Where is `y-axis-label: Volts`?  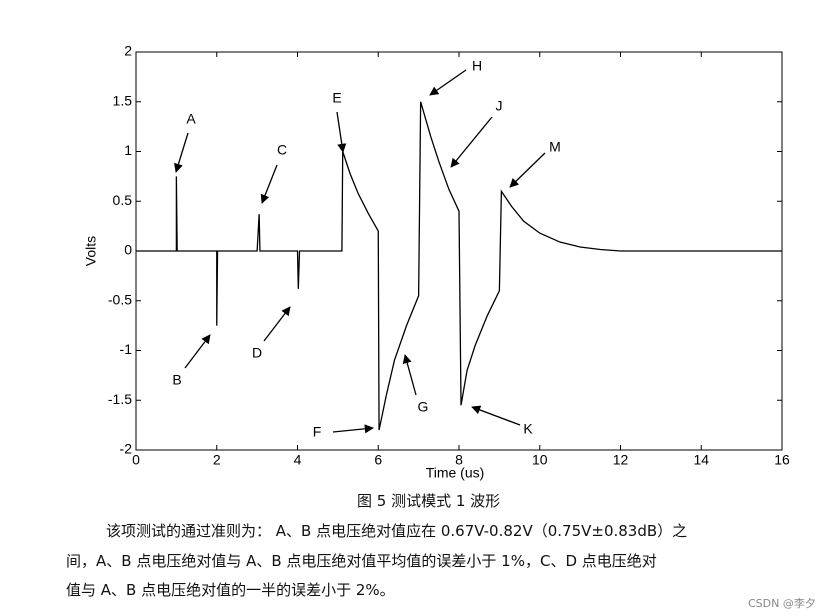
y-axis-label: Volts is located at coordinates (91, 251).